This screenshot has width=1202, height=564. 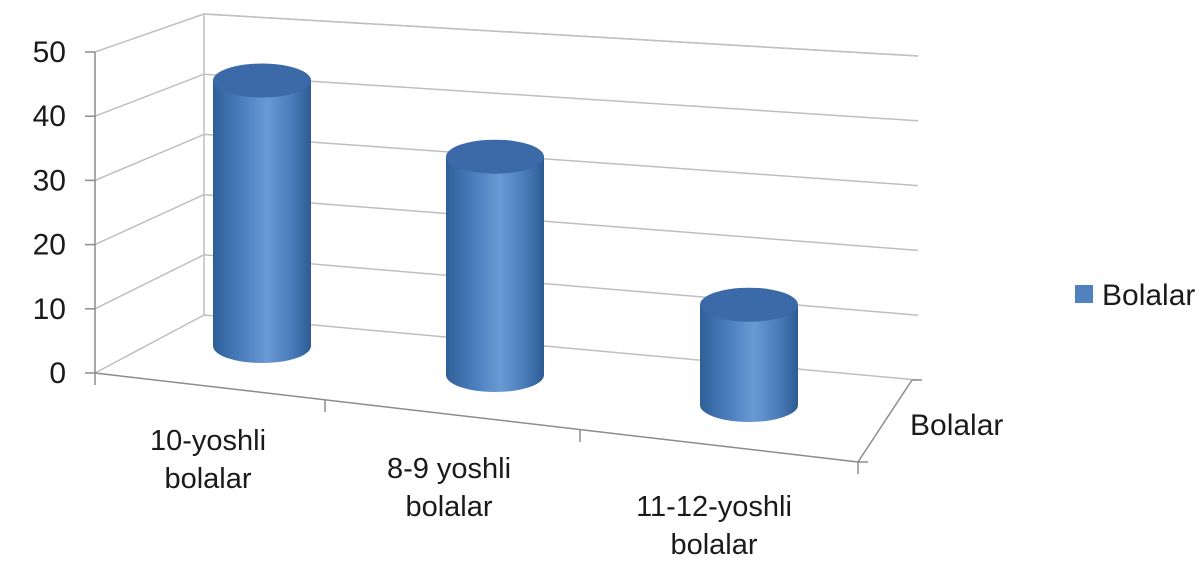 I want to click on legend: Bolalar, so click(x=1135, y=295).